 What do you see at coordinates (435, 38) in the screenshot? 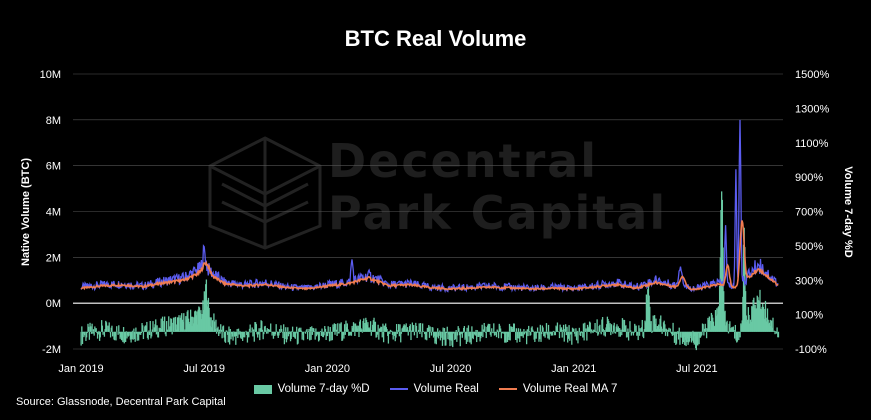
I see `chart-title: BTC Real Volume` at bounding box center [435, 38].